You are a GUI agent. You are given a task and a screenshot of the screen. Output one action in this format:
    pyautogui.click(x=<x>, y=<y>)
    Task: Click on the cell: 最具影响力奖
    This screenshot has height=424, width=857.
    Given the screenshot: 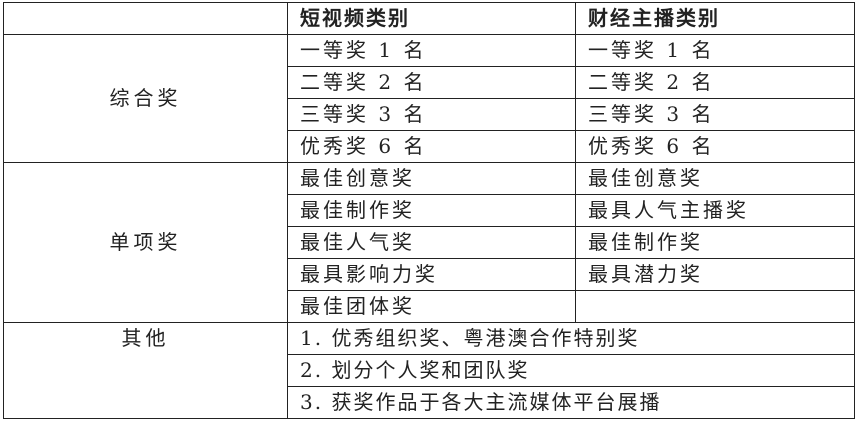 What is the action you would take?
    pyautogui.click(x=431, y=274)
    